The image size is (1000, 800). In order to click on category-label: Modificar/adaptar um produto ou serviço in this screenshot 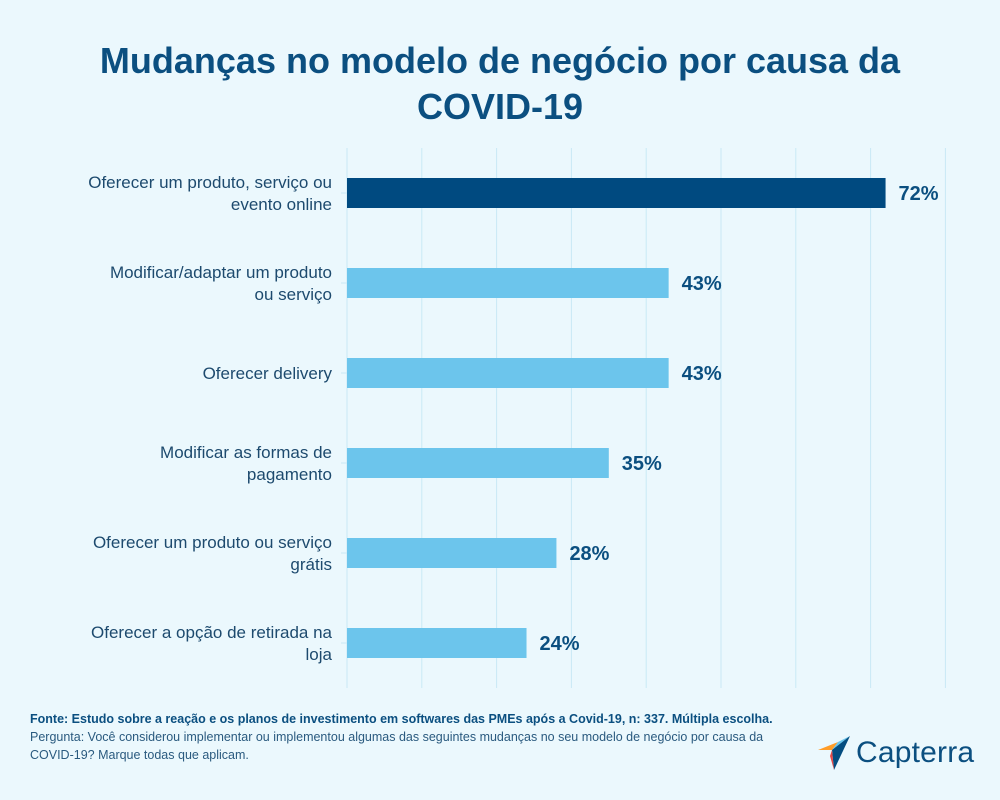, I will do `click(221, 283)`.